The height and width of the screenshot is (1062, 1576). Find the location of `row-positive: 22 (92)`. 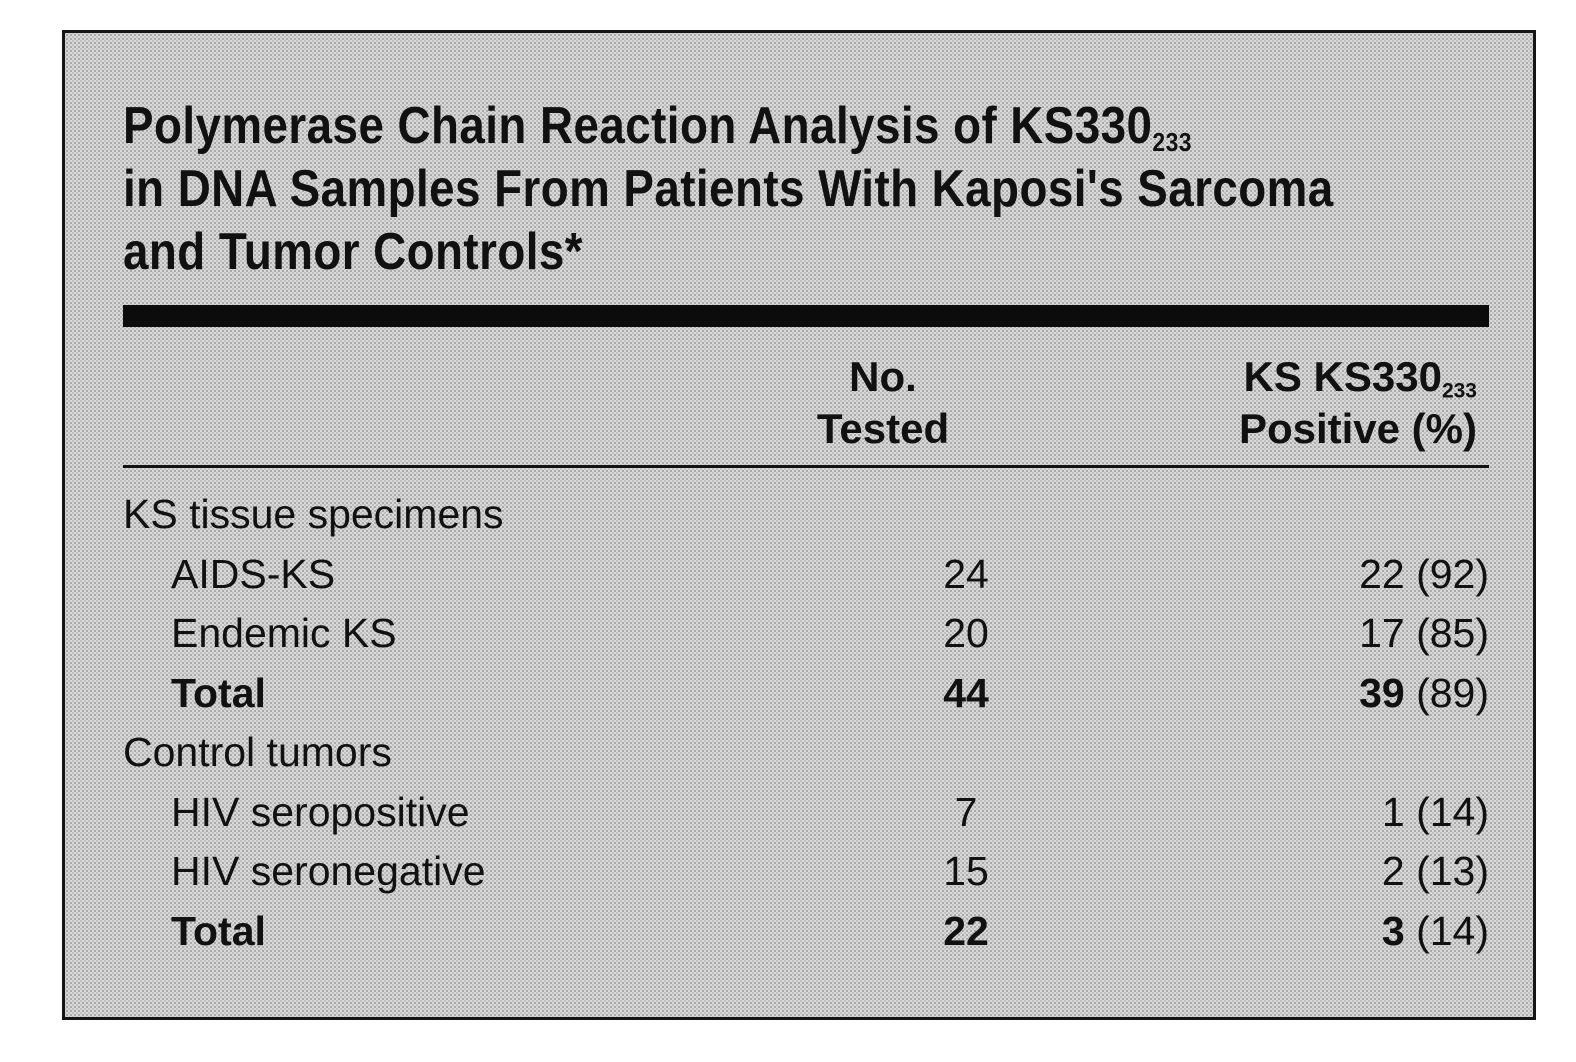

row-positive: 22 (92) is located at coordinates (1275, 575).